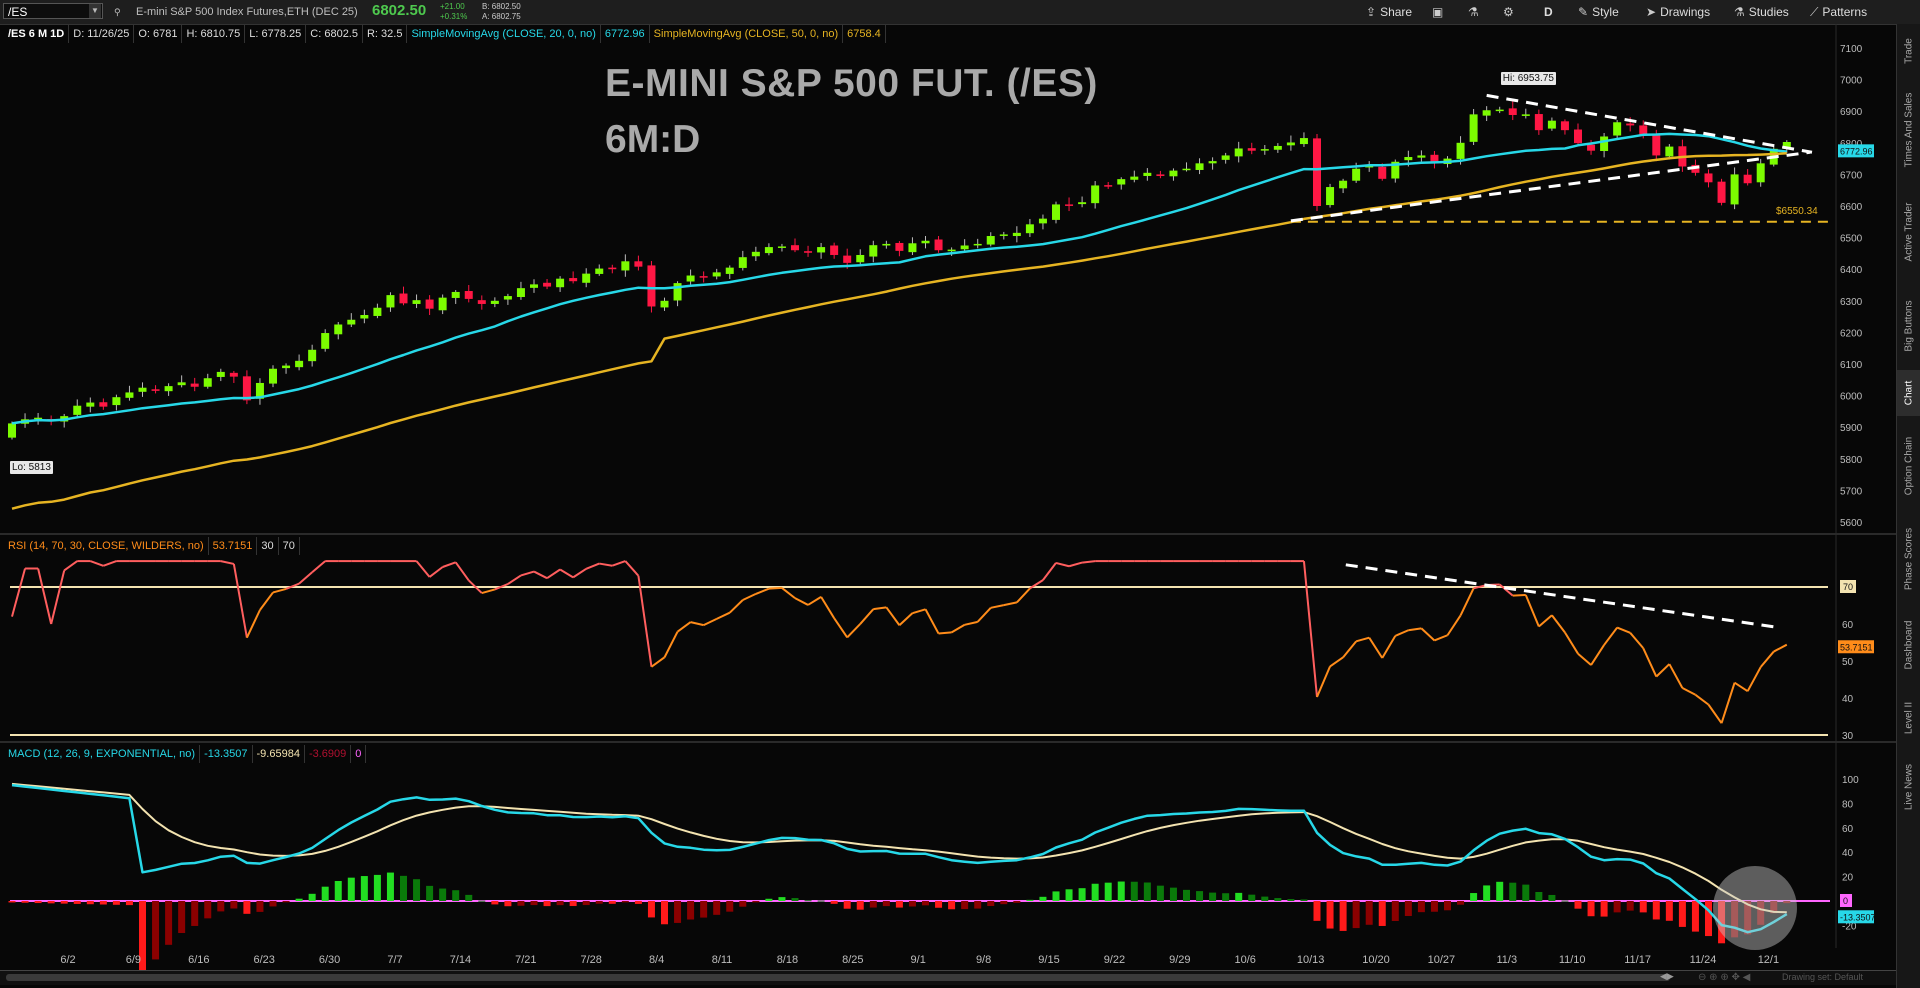 The image size is (1920, 988). Describe the element at coordinates (1909, 51) in the screenshot. I see `tab-trade: Trade` at that location.